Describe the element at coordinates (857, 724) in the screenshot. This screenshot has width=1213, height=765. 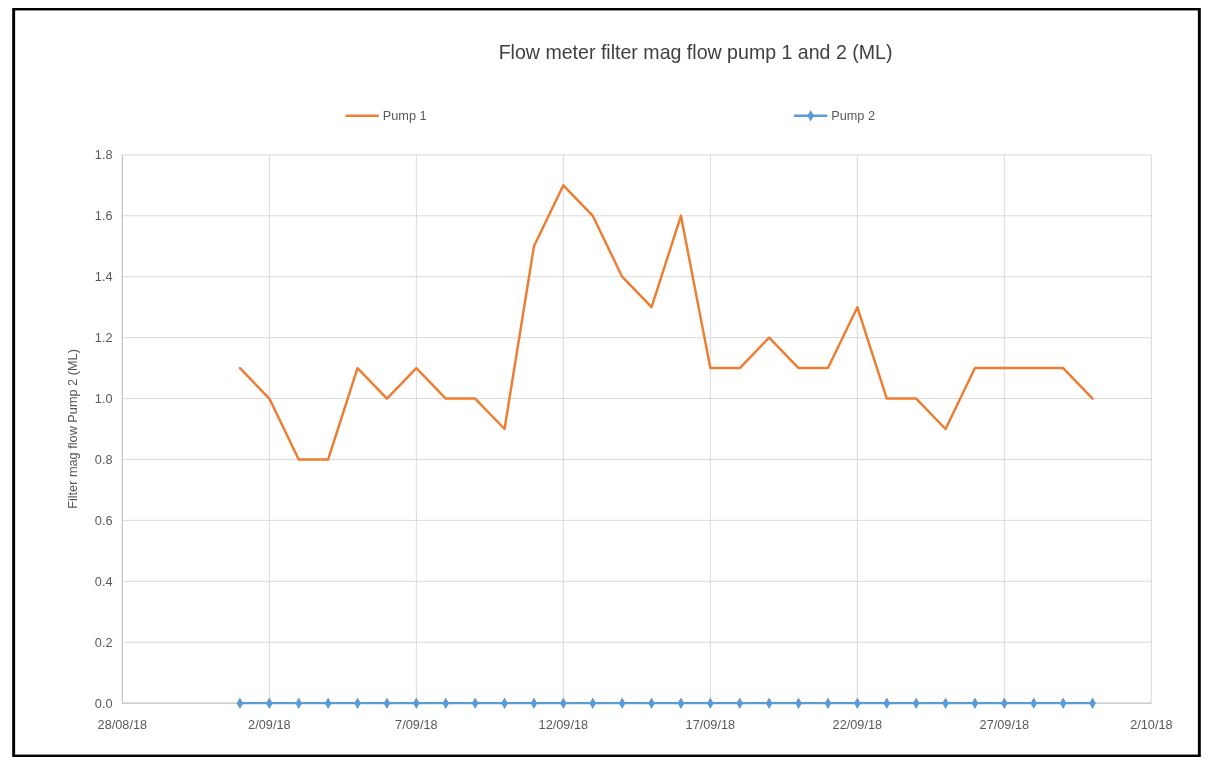
I see `x-tick-label: 22/09/18` at that location.